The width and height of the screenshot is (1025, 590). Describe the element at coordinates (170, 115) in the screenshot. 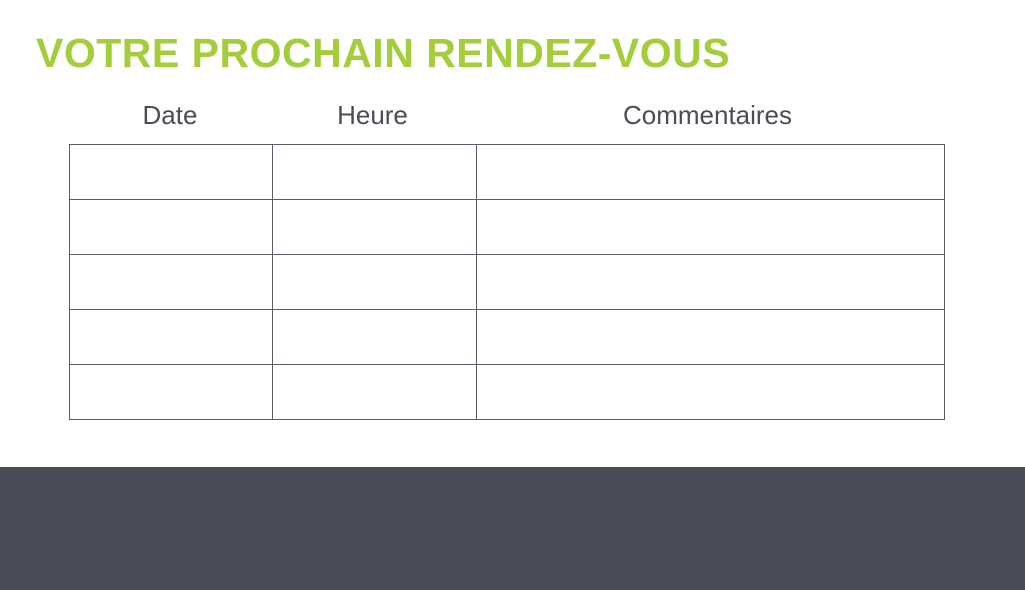

I see `column-header-date: Date` at that location.